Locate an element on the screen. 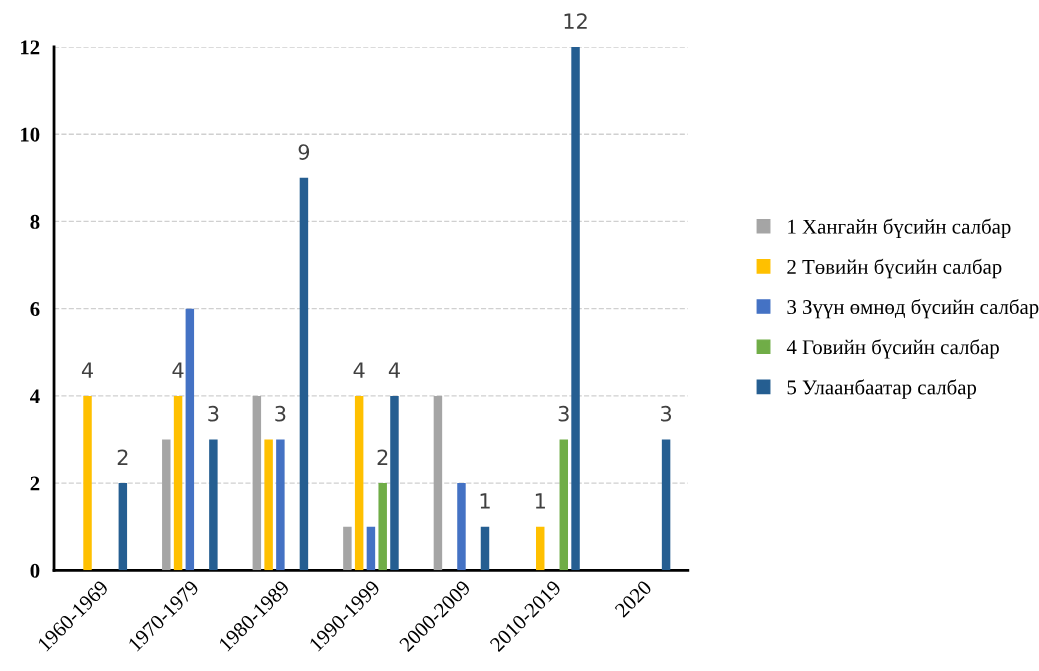 This screenshot has height=671, width=1039. y-tick-label: 10 is located at coordinates (30, 134).